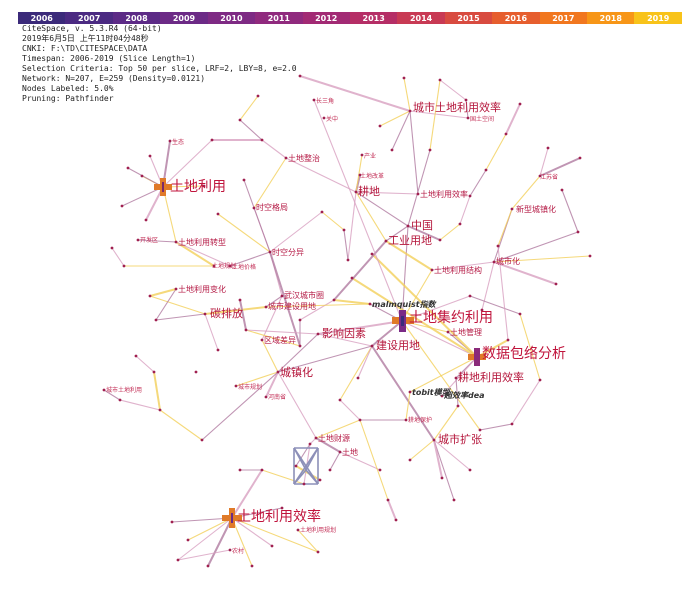 The height and width of the screenshot is (602, 700). I want to click on label-tudi-liyong-guihua: 土地利用规划, so click(318, 530).